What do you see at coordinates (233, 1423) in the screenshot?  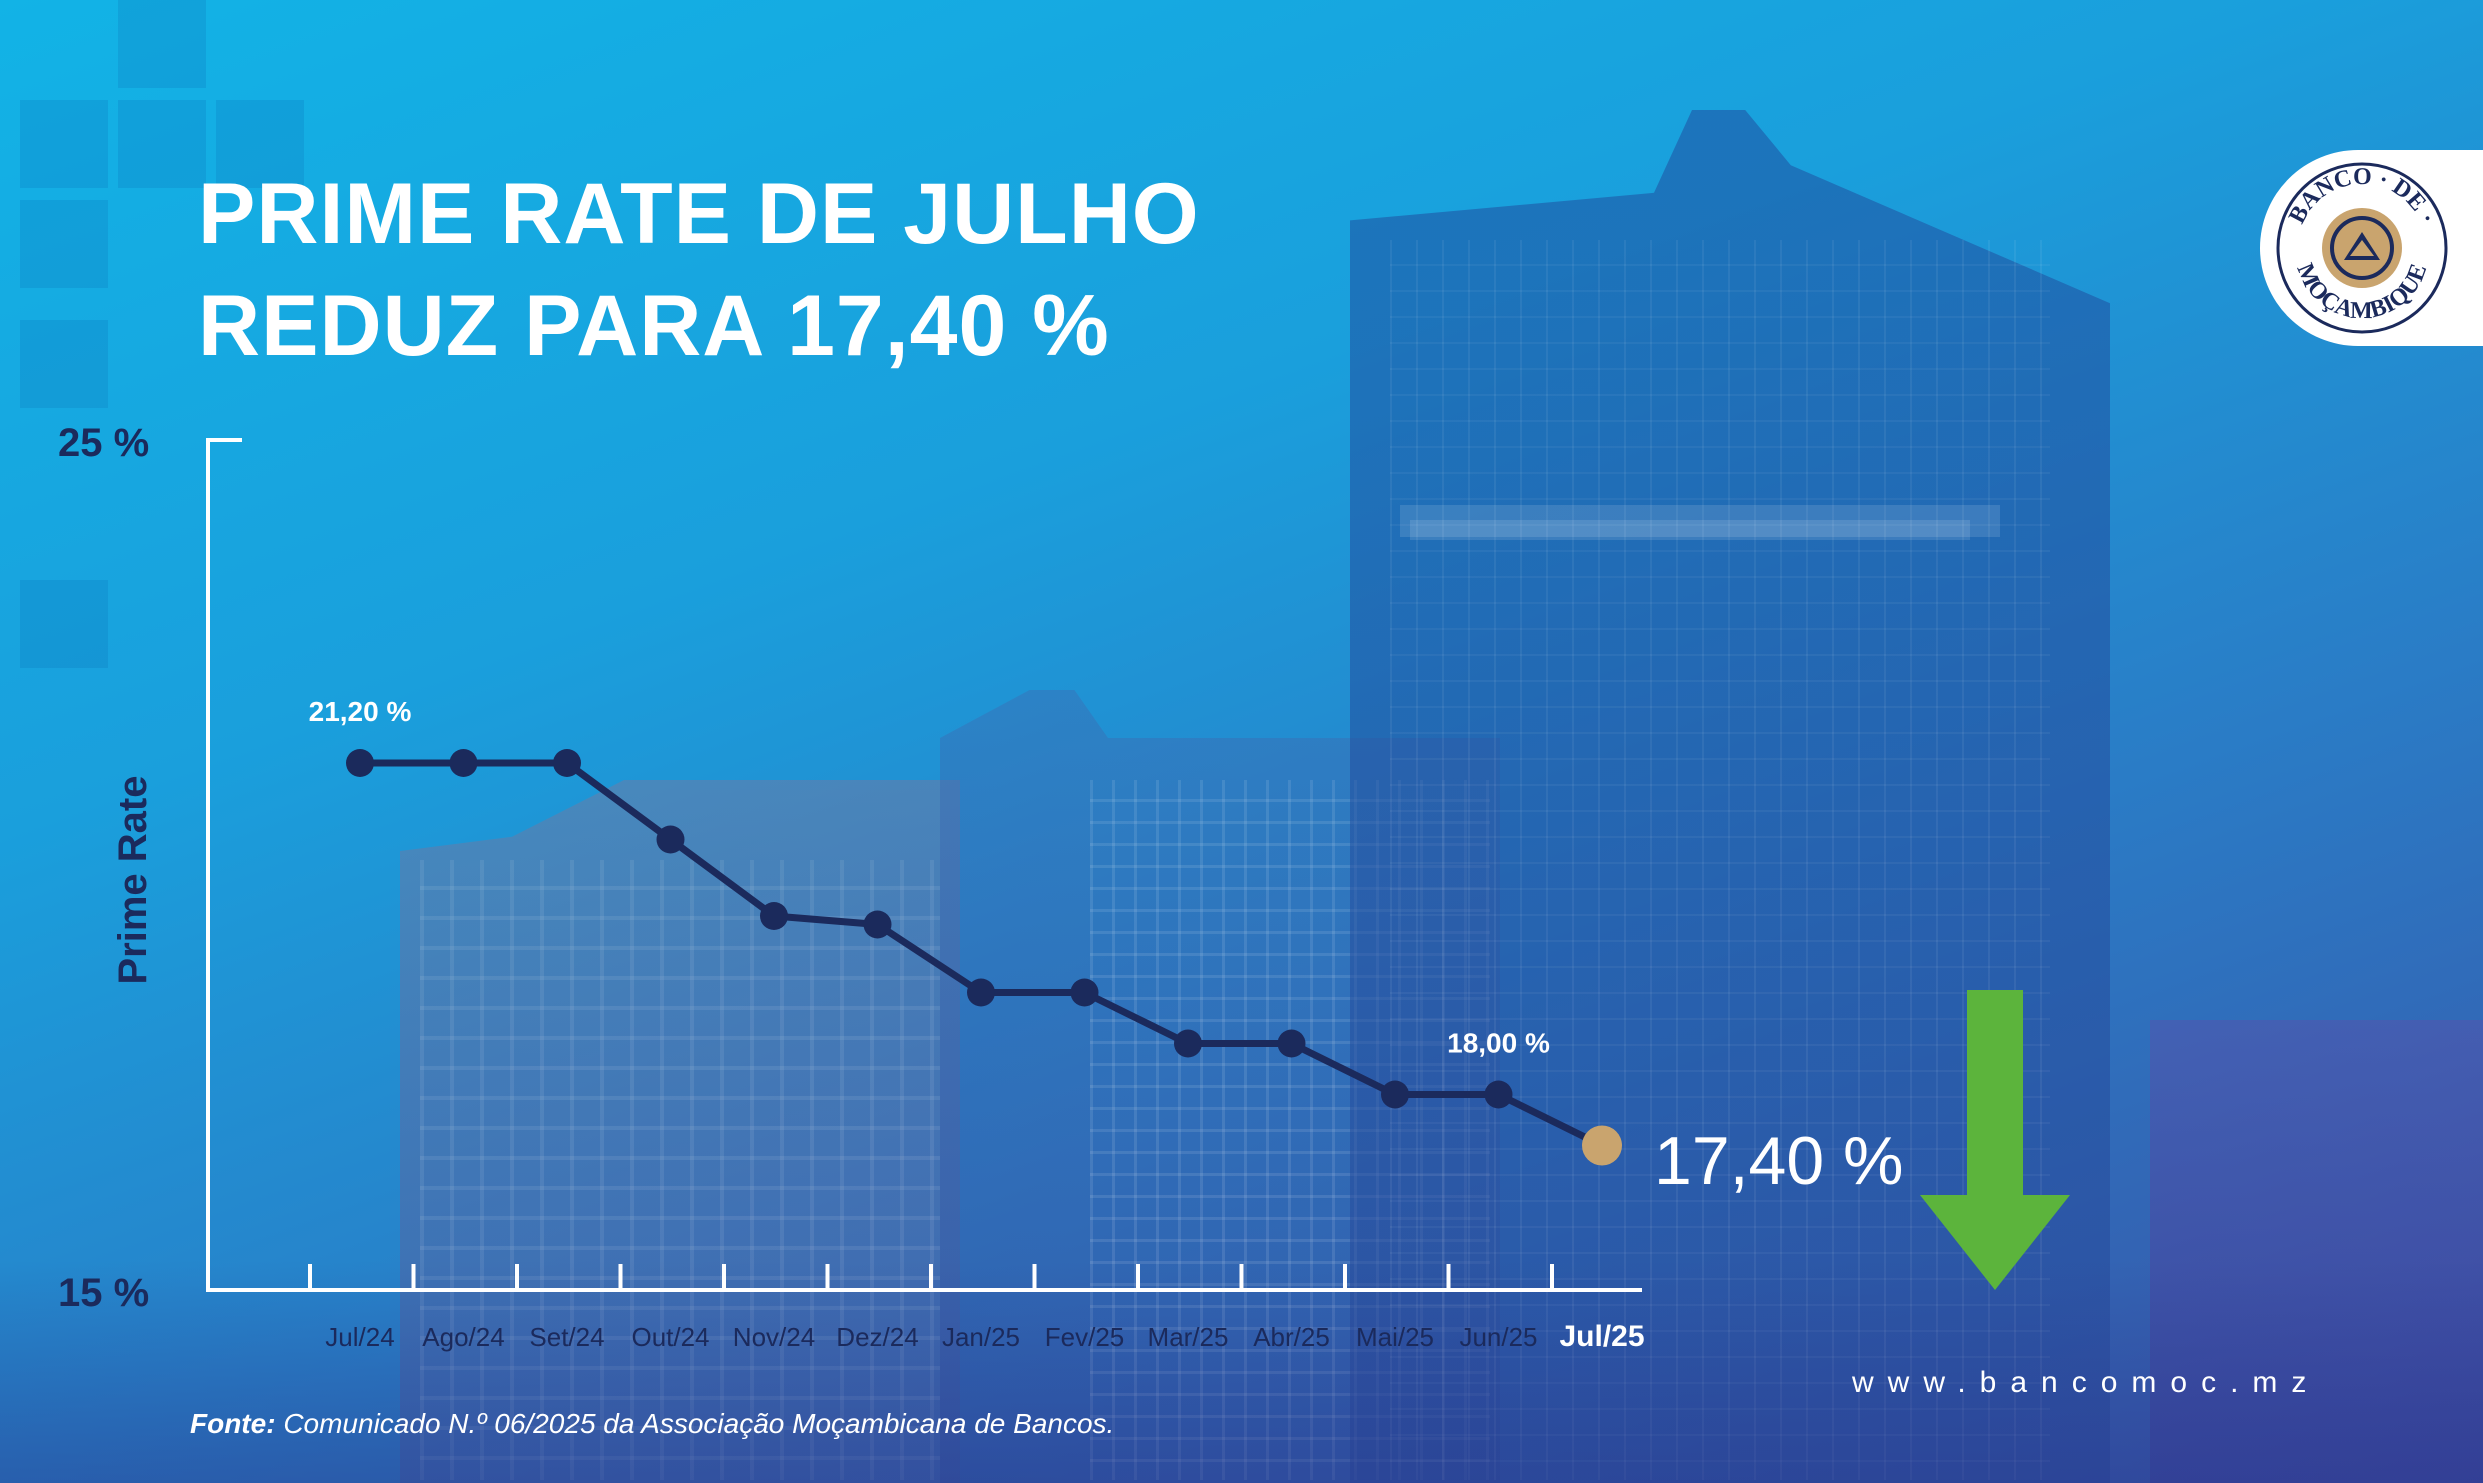 I see `source-prefix: Fonte:` at bounding box center [233, 1423].